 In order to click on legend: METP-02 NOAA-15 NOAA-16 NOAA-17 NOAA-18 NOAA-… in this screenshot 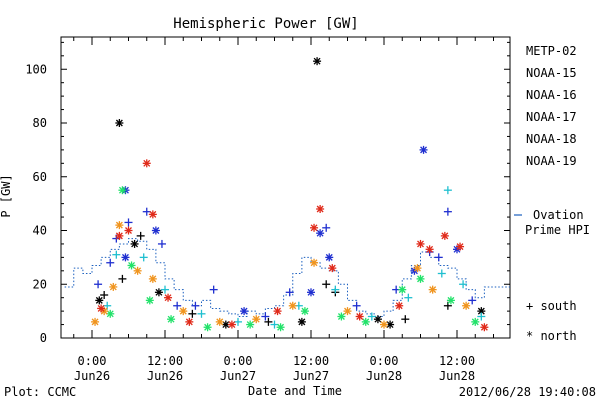, I will do `click(551, 106)`.